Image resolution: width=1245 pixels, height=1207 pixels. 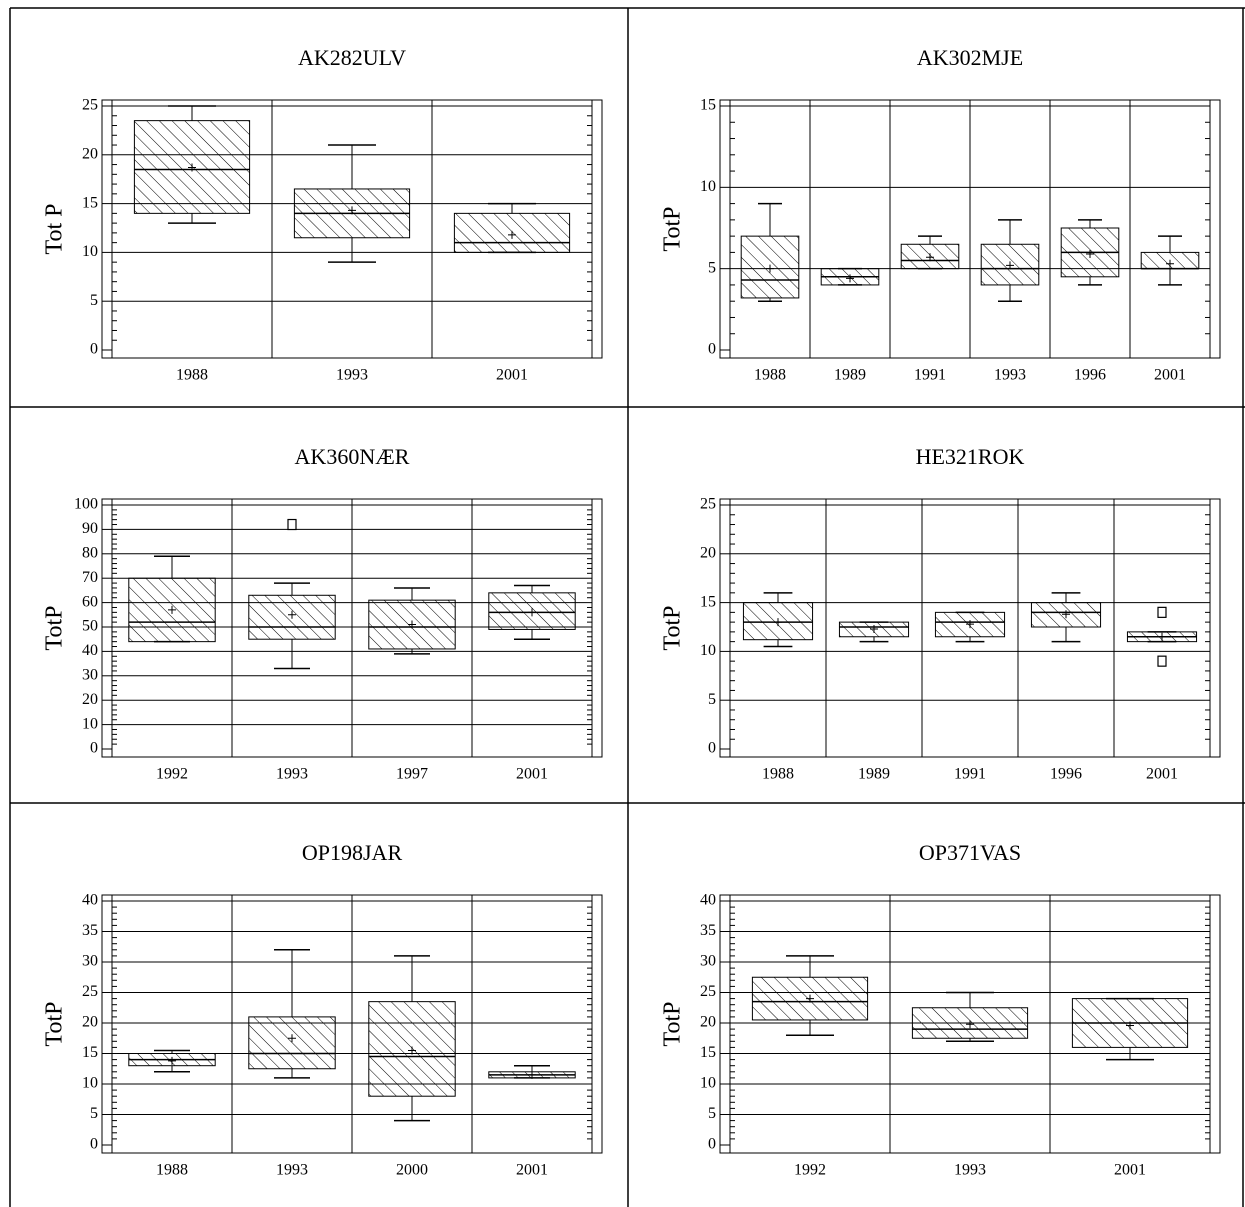 What do you see at coordinates (90, 528) in the screenshot?
I see `y-tick-label: 90` at bounding box center [90, 528].